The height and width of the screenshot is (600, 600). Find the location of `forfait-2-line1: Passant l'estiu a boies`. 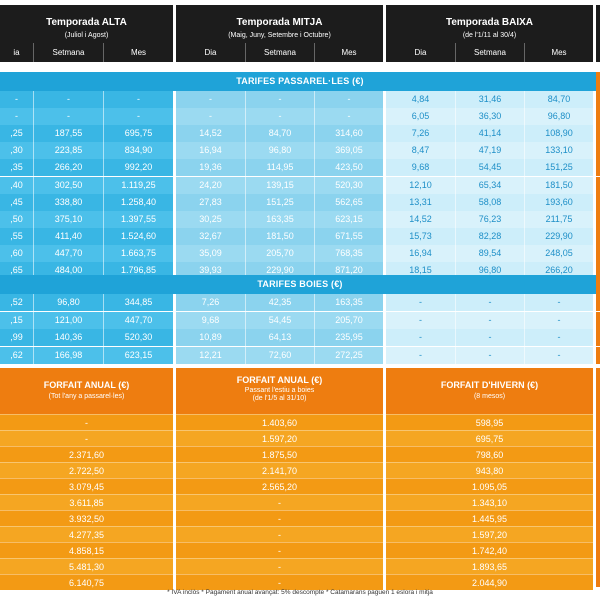

forfait-2-line1: Passant l'estiu a boies is located at coordinates (279, 390).